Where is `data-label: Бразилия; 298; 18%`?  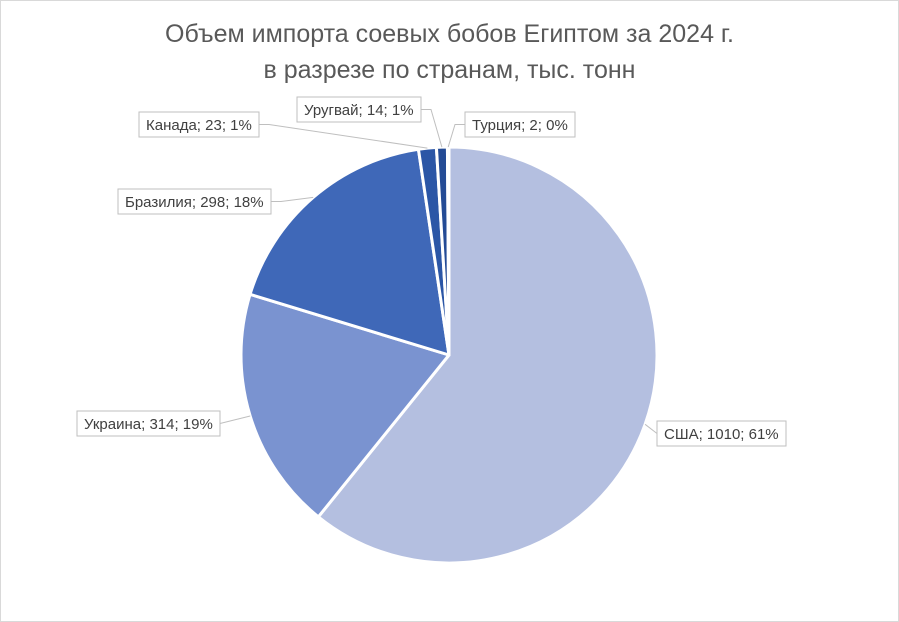 data-label: Бразилия; 298; 18% is located at coordinates (194, 201).